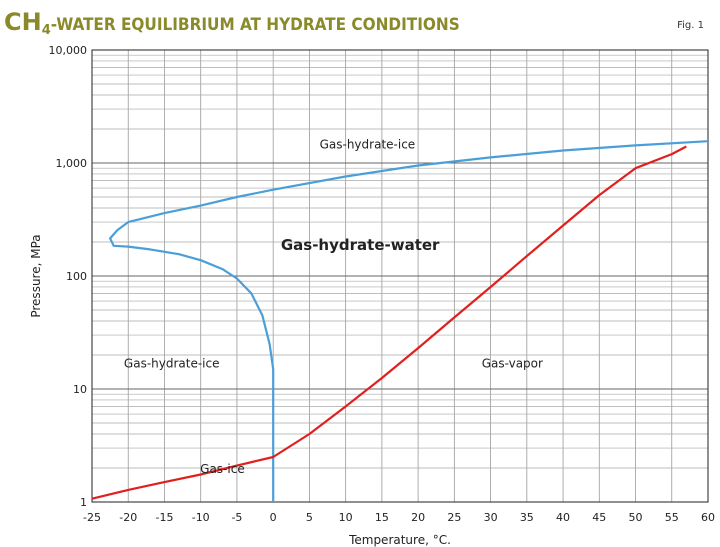 The height and width of the screenshot is (547, 720). I want to click on y-tick-labels: 1 10 100 1,000 10,000, so click(68, 276).